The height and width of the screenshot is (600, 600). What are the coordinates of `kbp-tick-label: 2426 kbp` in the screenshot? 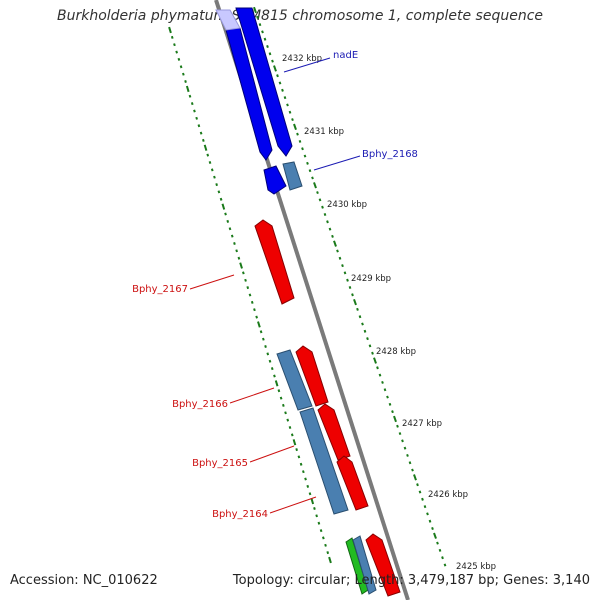 It's located at (448, 495).